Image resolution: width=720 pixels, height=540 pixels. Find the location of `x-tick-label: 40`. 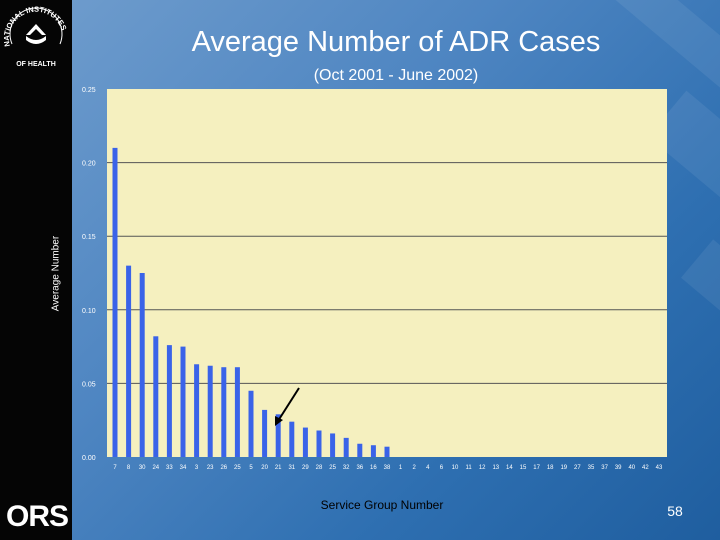

x-tick-label: 40 is located at coordinates (631, 468).